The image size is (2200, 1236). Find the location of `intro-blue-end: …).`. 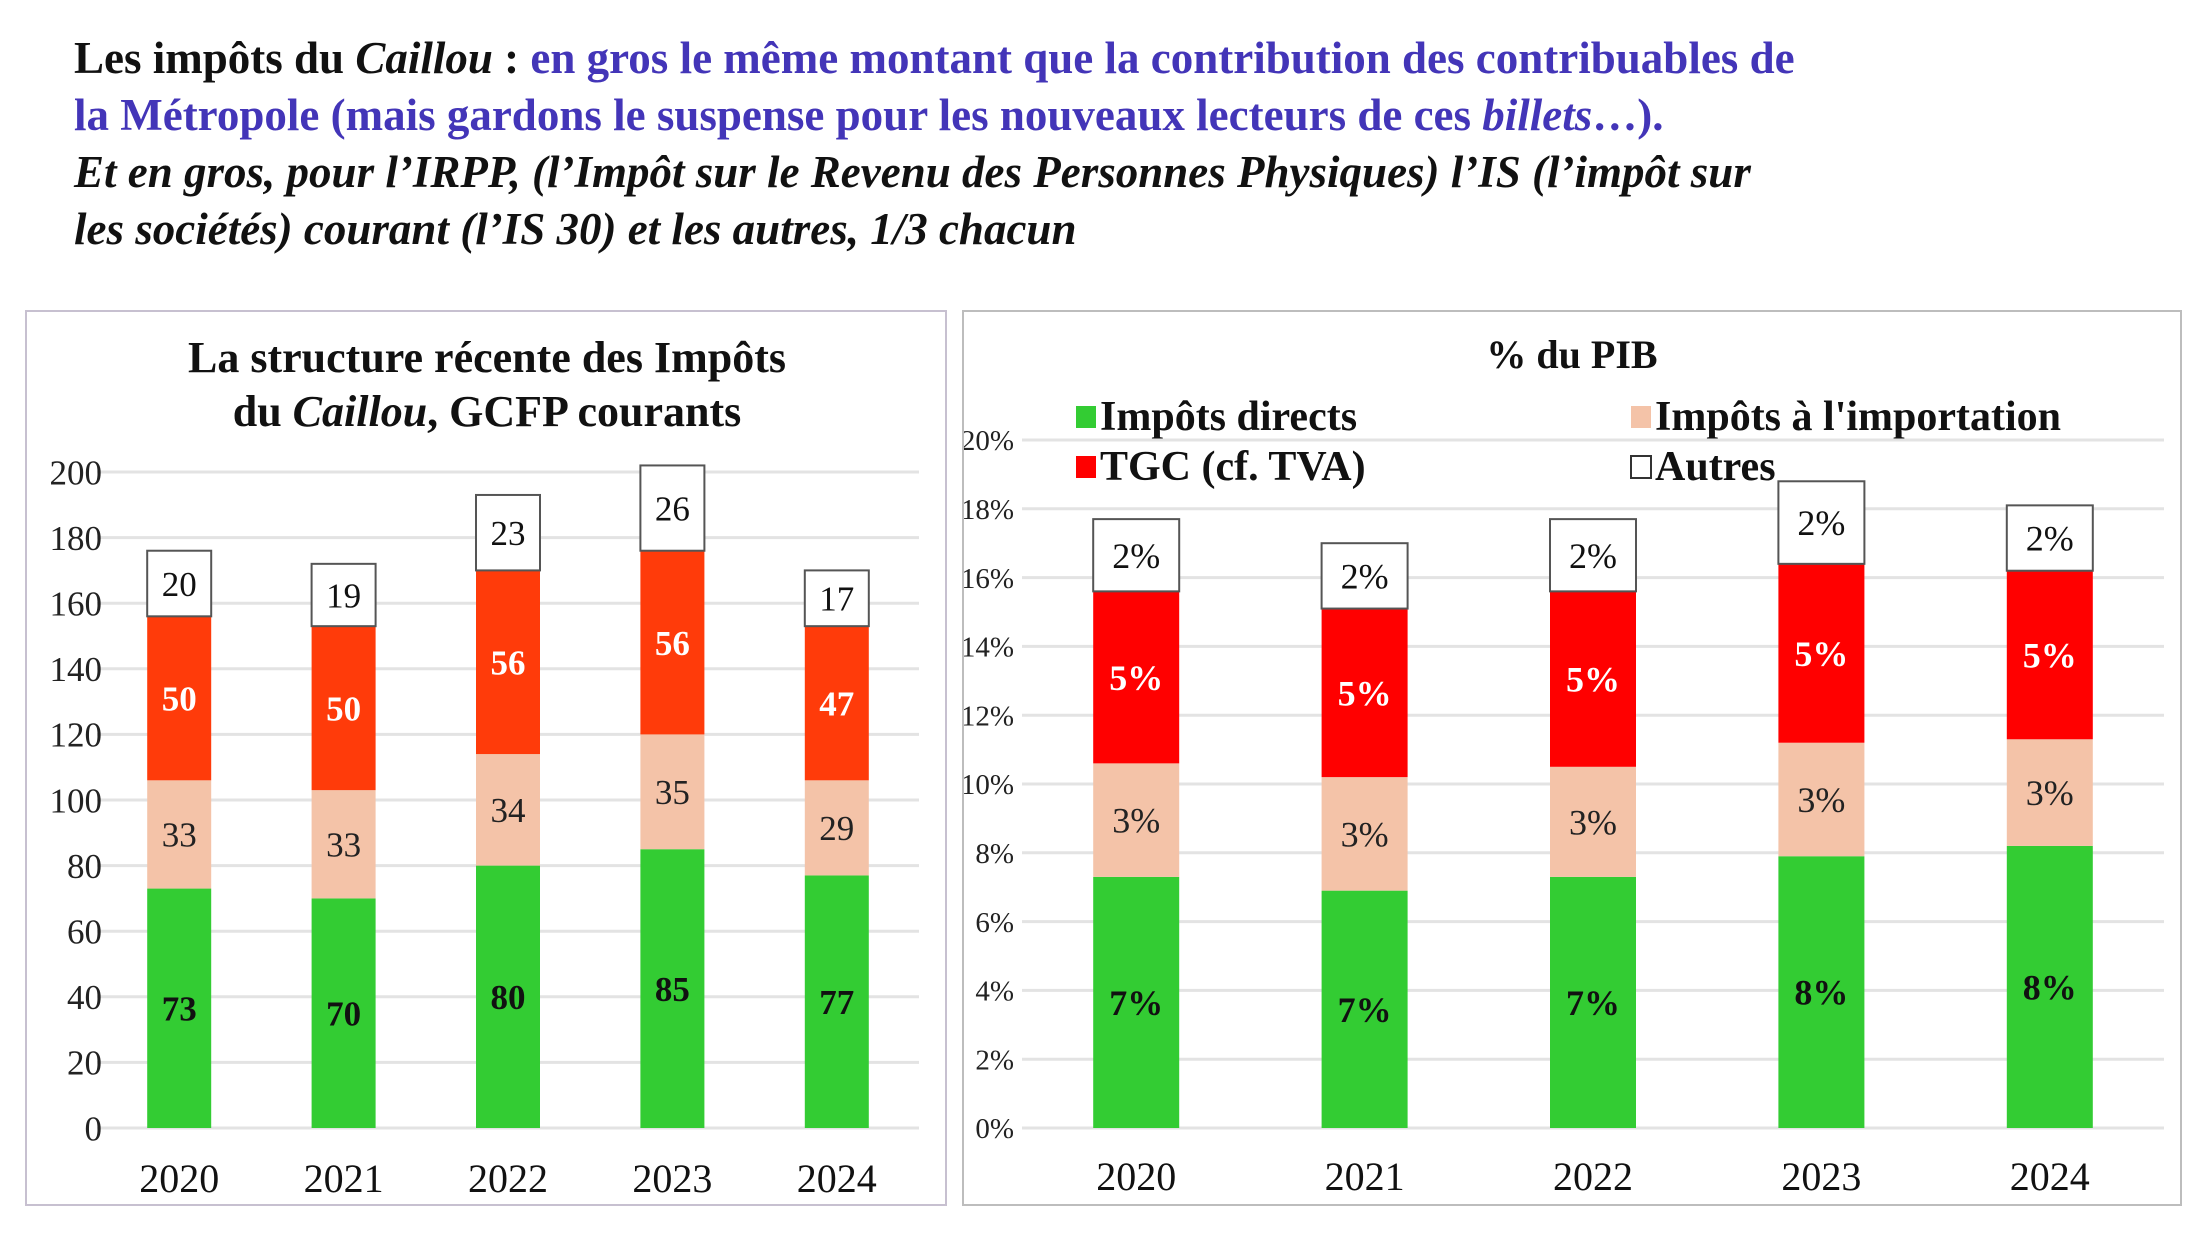

intro-blue-end: …). is located at coordinates (1628, 115).